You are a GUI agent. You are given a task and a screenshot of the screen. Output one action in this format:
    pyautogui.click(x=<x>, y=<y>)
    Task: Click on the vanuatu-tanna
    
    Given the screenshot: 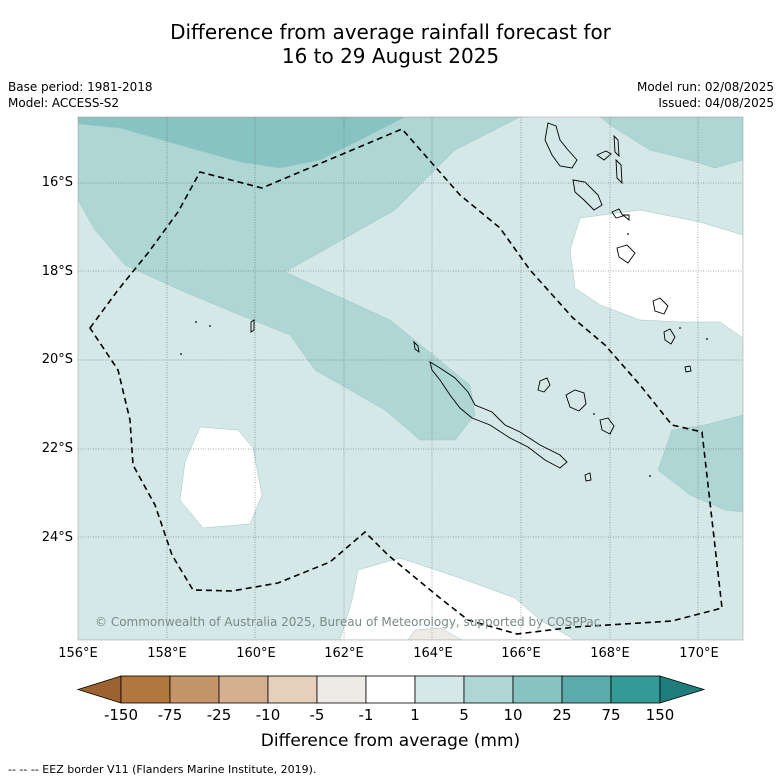 What is the action you would take?
    pyautogui.click(x=669, y=336)
    